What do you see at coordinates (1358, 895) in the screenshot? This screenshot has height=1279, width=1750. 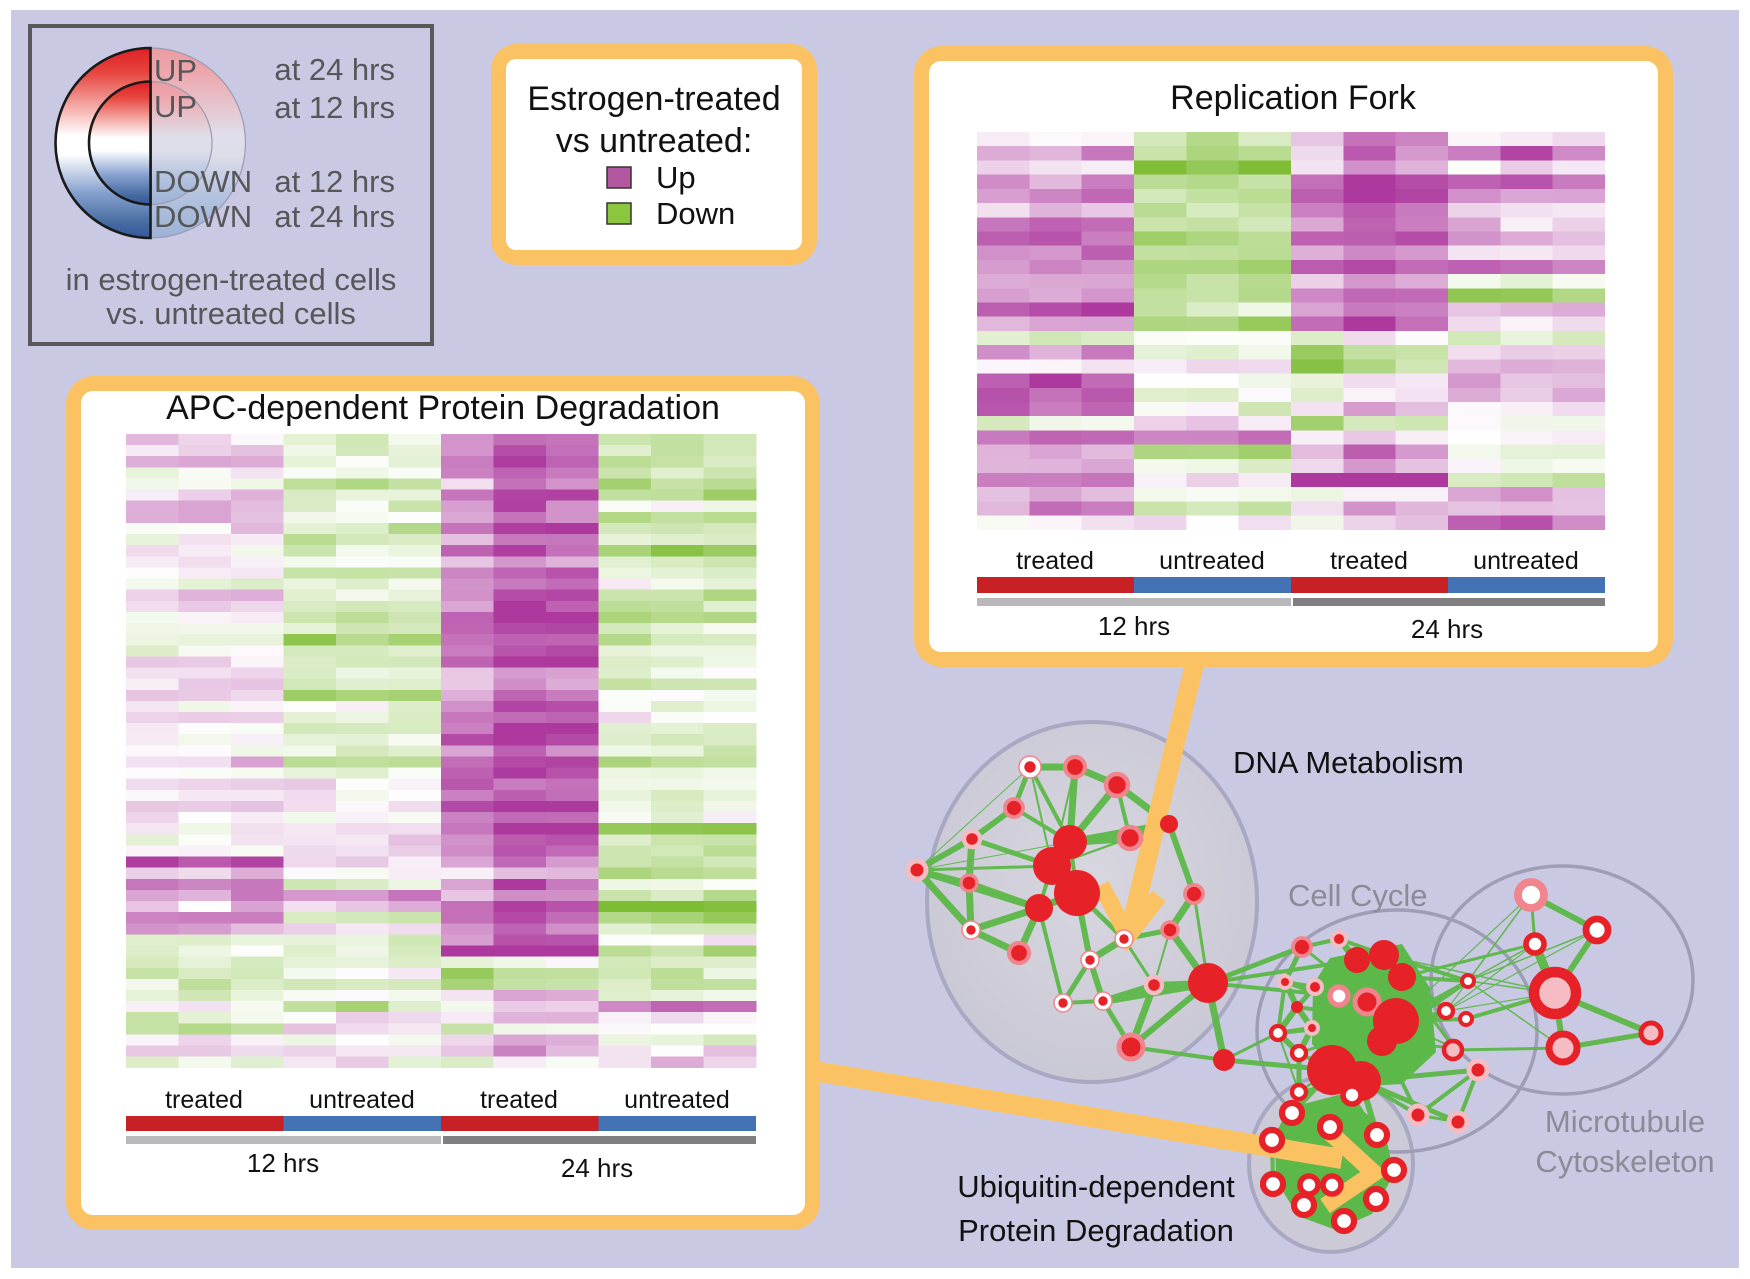 I see `svg-text: Cell Cycle` at bounding box center [1358, 895].